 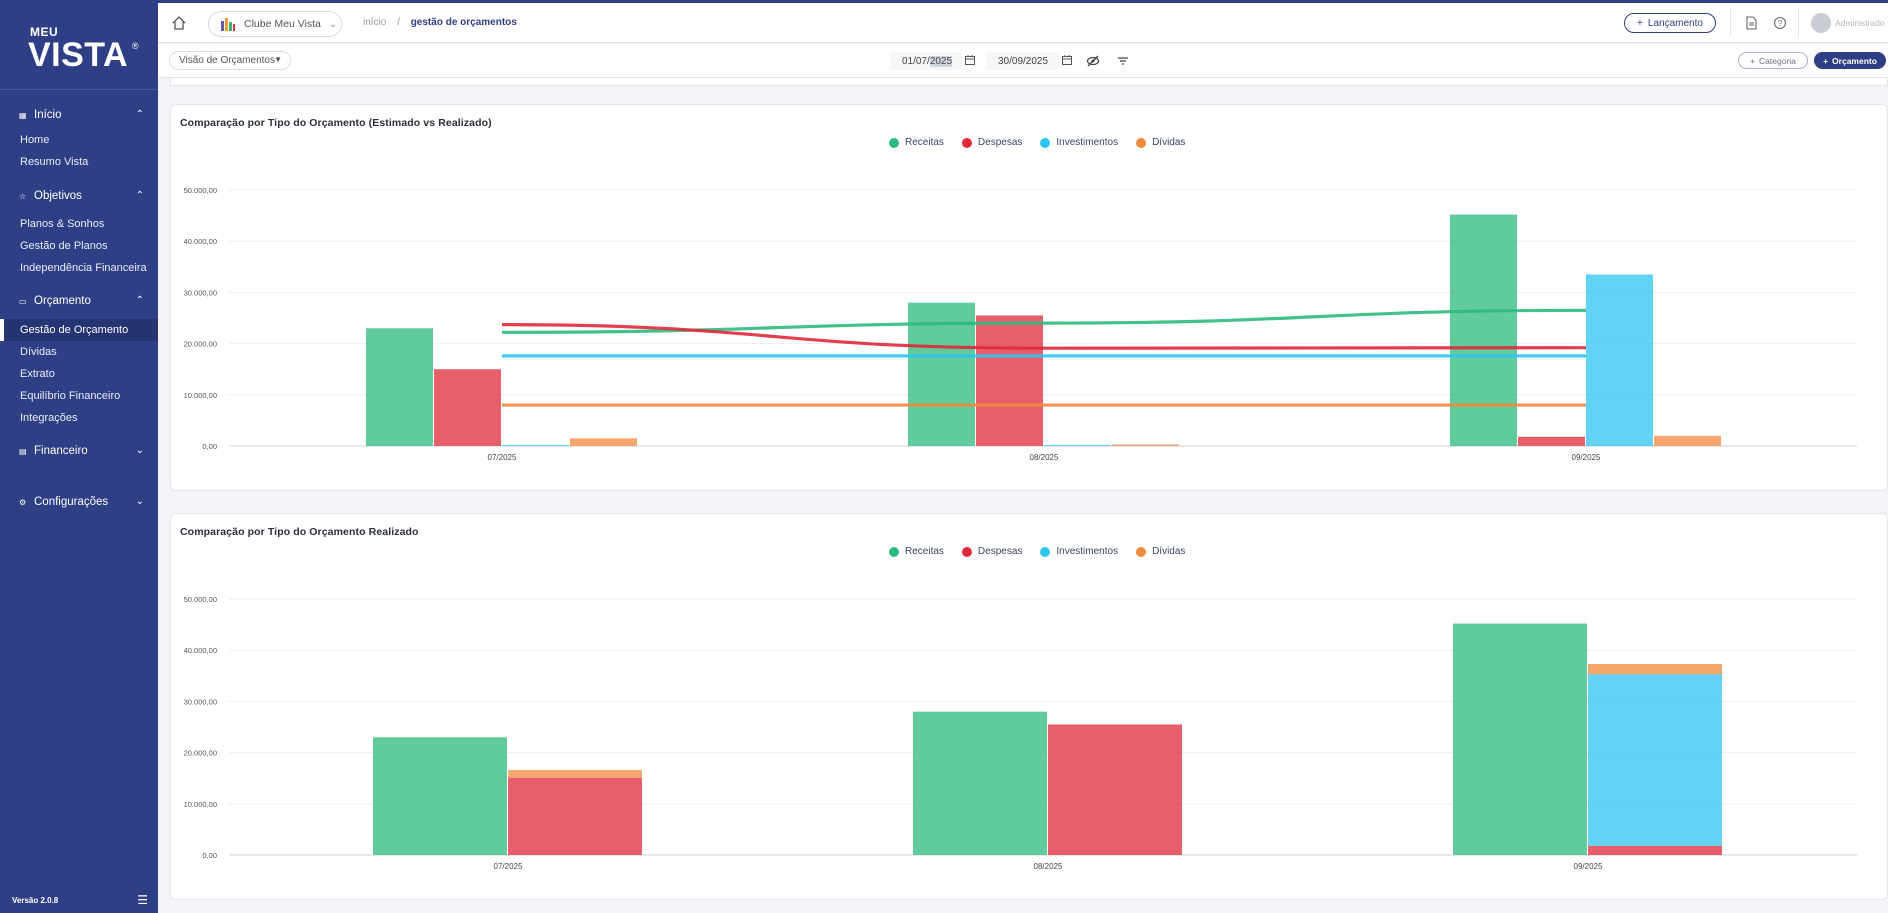 I want to click on club-logo-icon, so click(x=228, y=24).